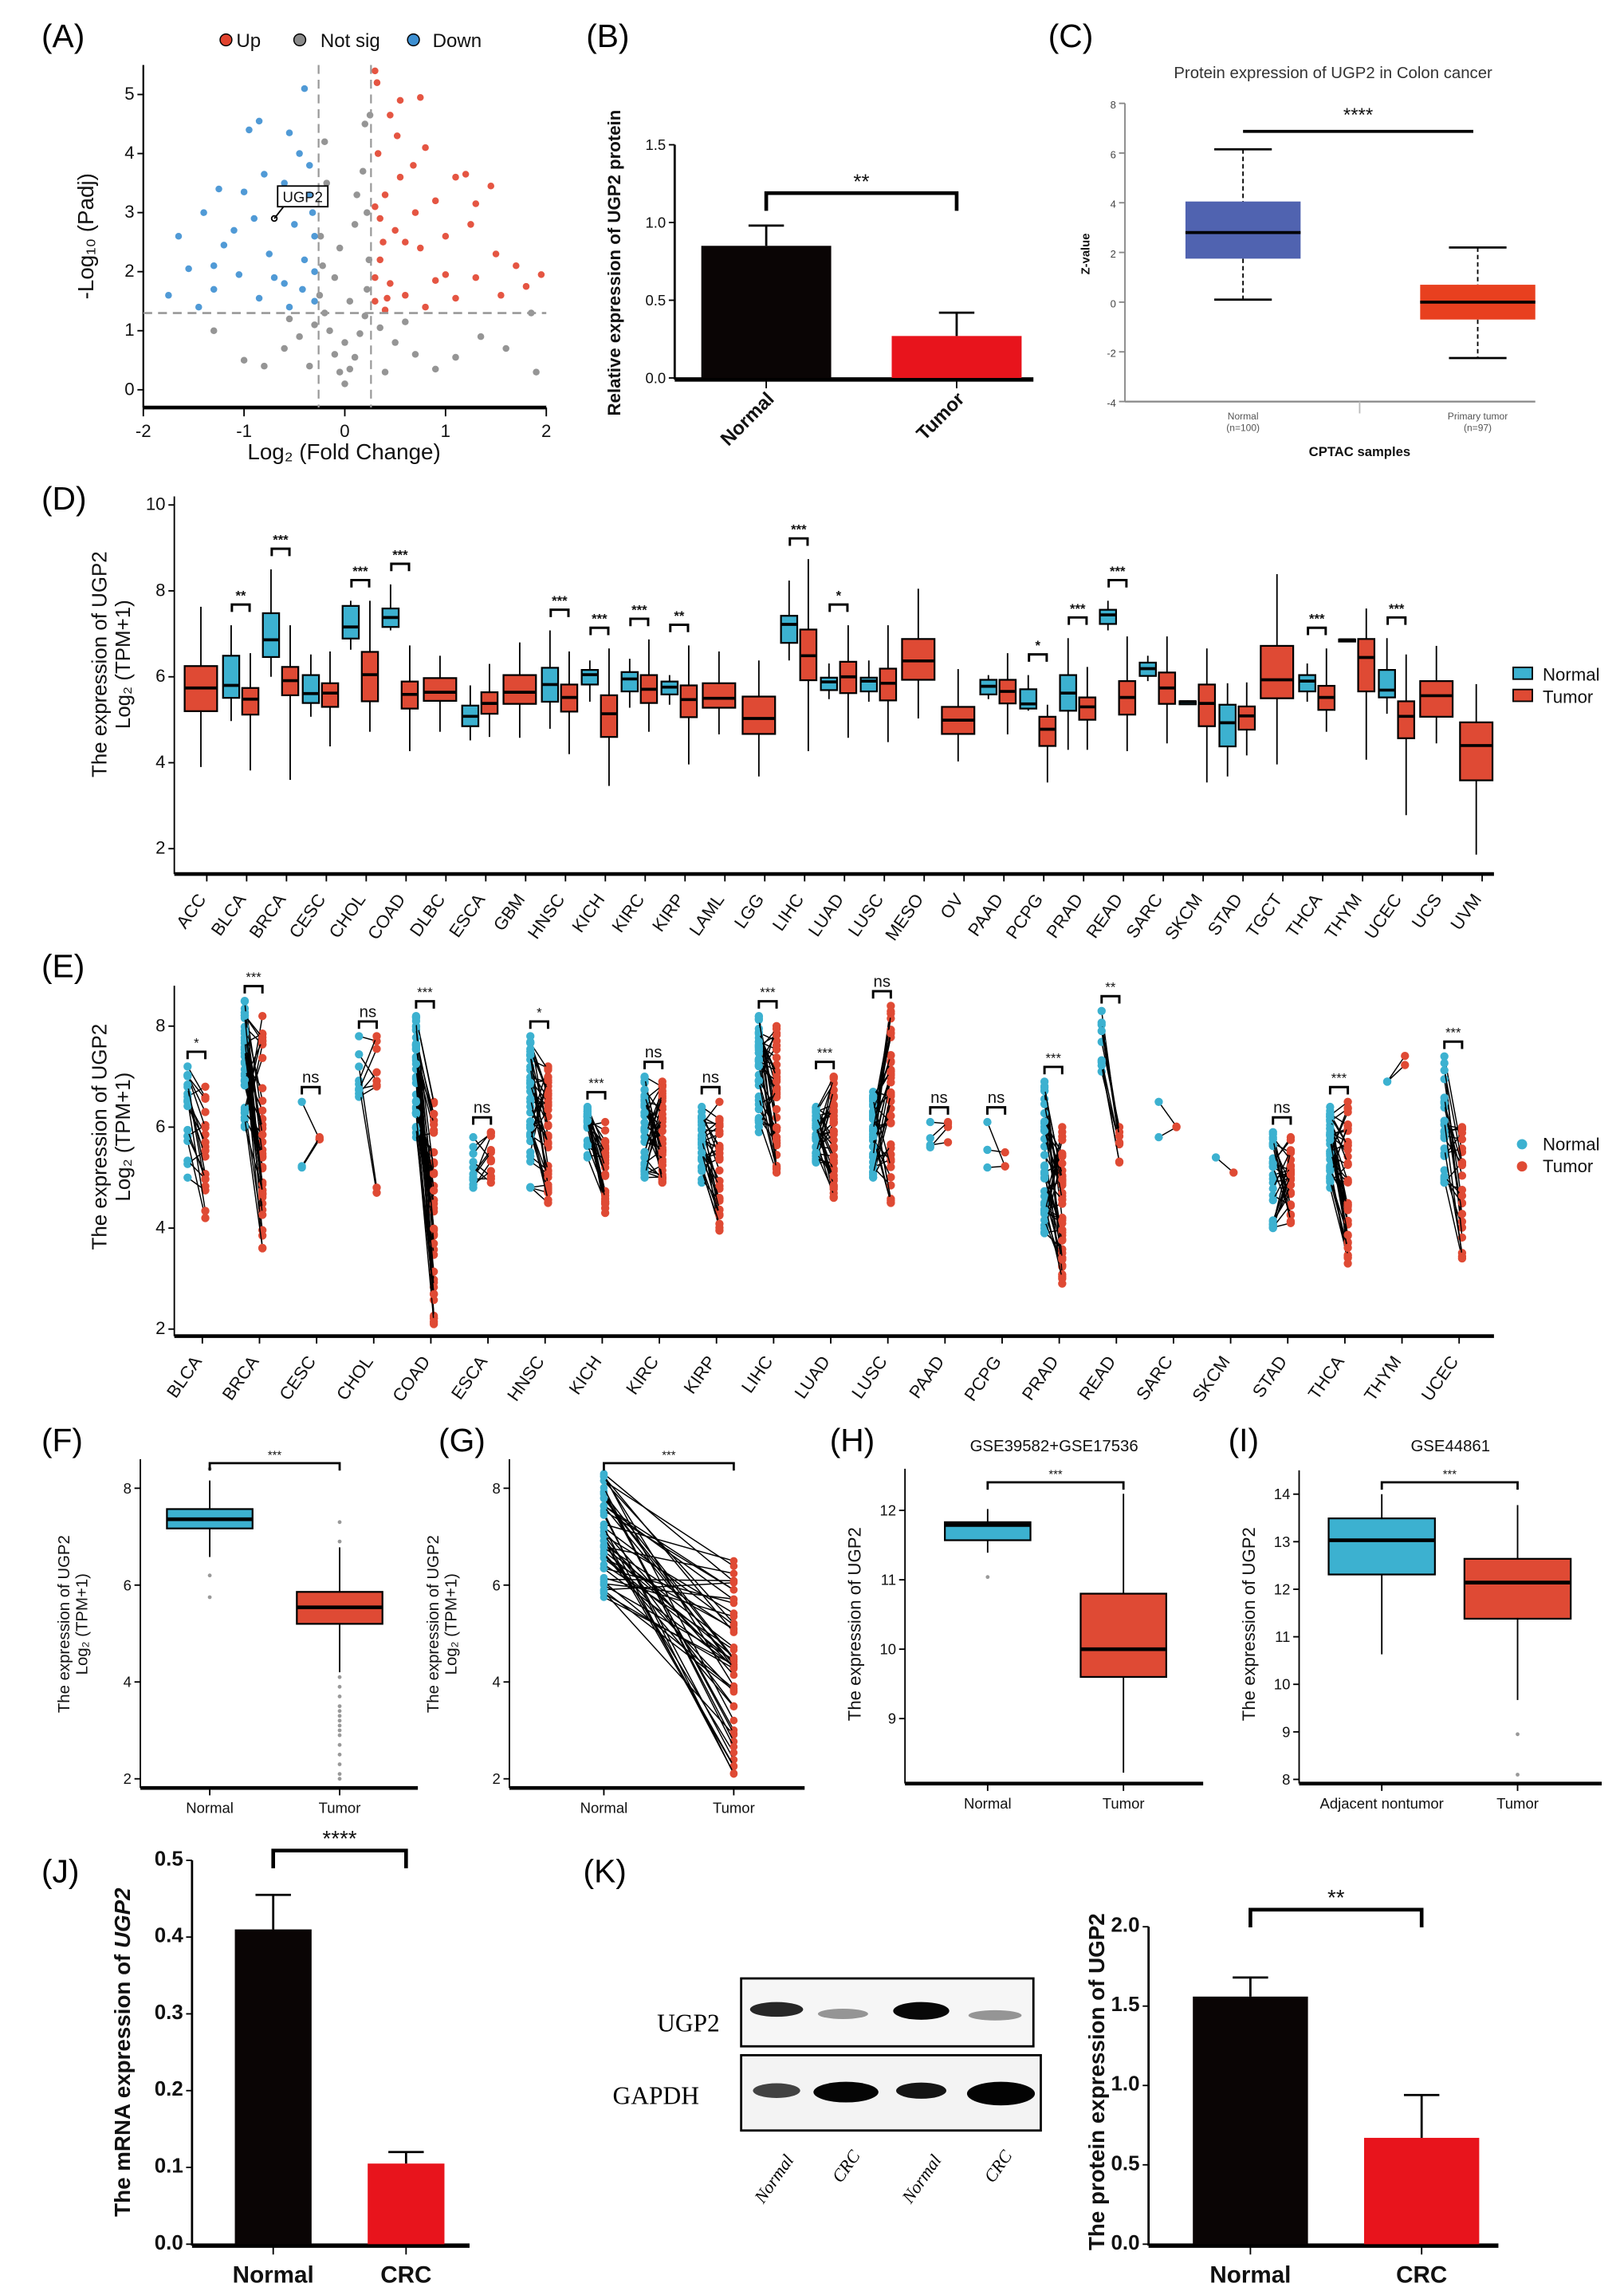 The height and width of the screenshot is (2287, 1624). I want to click on panel-label-a: (A), so click(63, 36).